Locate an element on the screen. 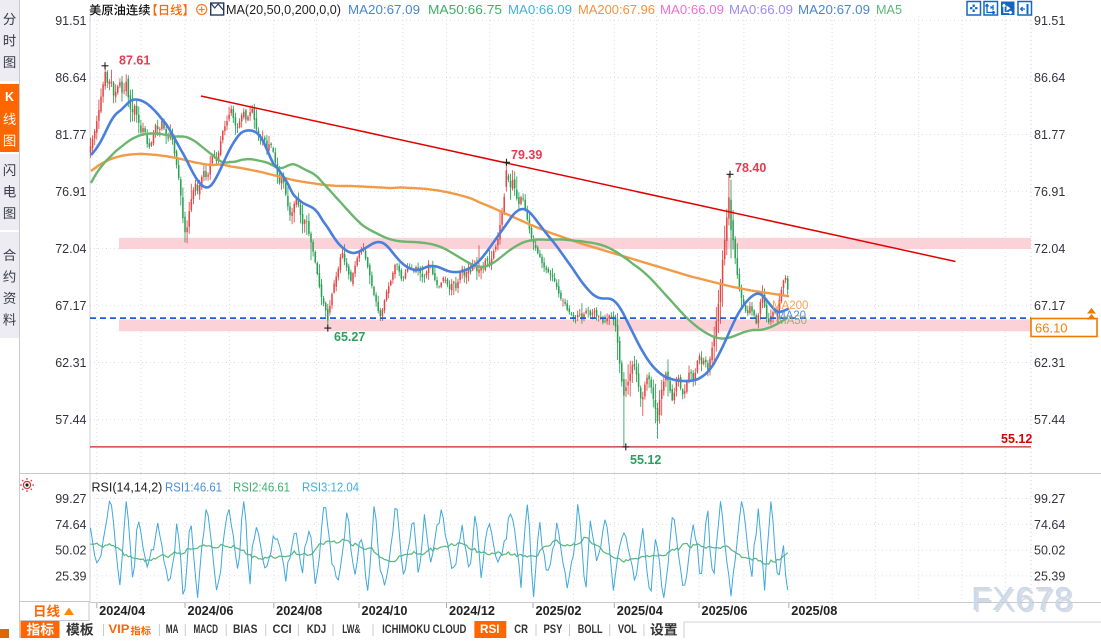 The image size is (1101, 643). svg-text: 78.40 is located at coordinates (750, 168).